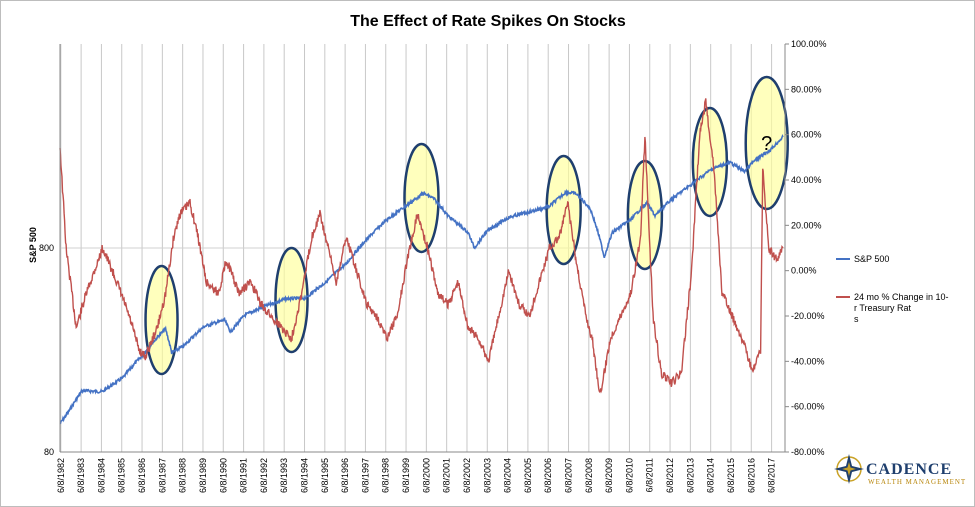  I want to click on x-tick-label: 6/8/2001, so click(447, 475).